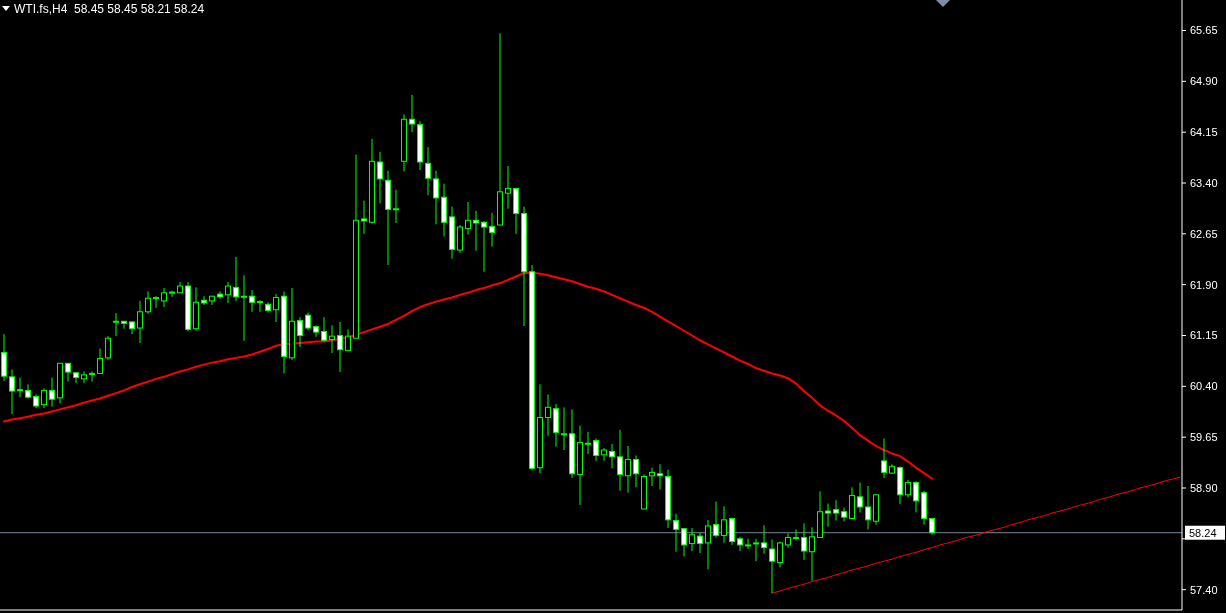 Image resolution: width=1226 pixels, height=613 pixels. I want to click on y-tick-label: 58.90, so click(1204, 487).